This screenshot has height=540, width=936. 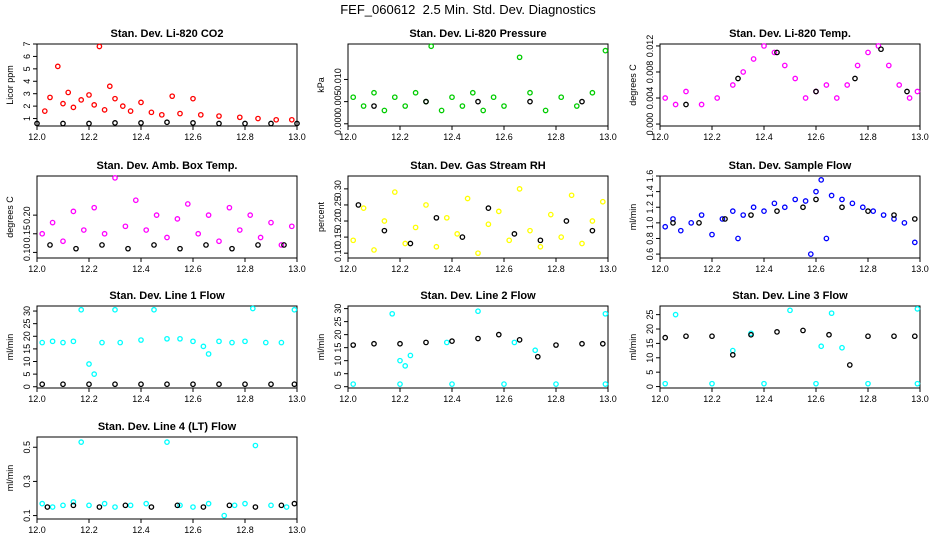 I want to click on y-tick-label: 0.005, so click(x=338, y=101).